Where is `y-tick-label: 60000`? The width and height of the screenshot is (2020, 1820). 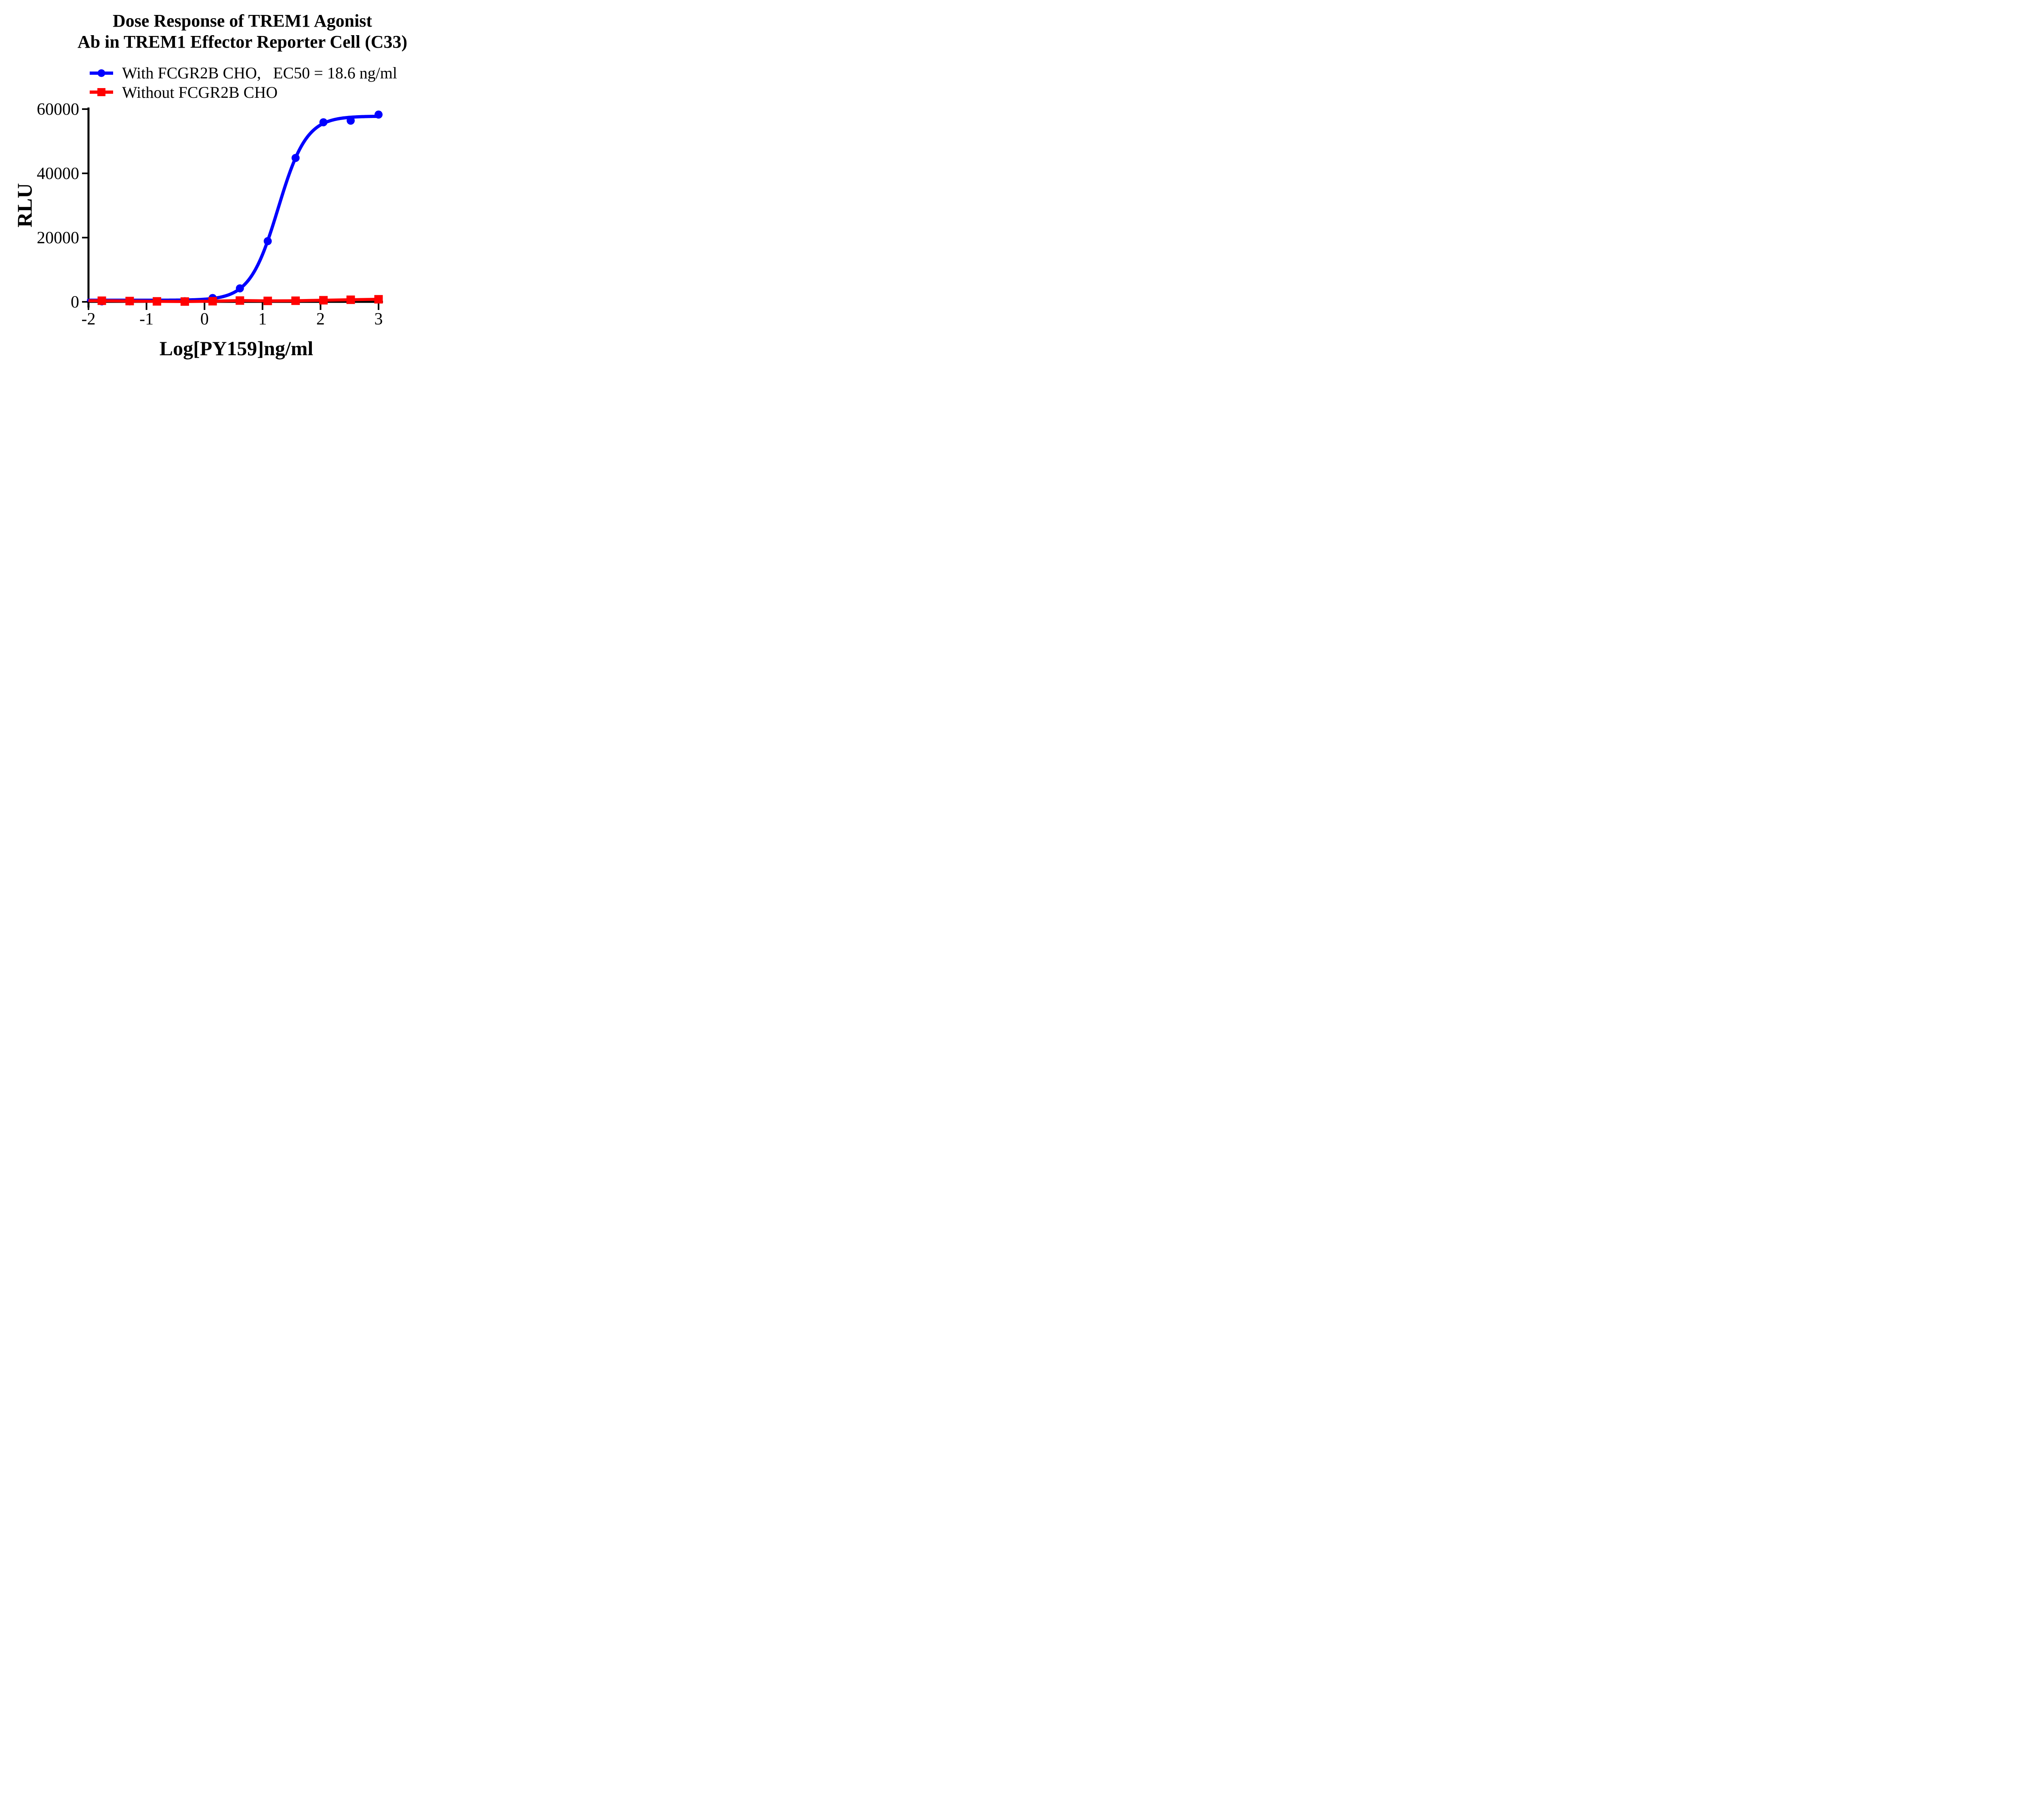 y-tick-label: 60000 is located at coordinates (58, 109).